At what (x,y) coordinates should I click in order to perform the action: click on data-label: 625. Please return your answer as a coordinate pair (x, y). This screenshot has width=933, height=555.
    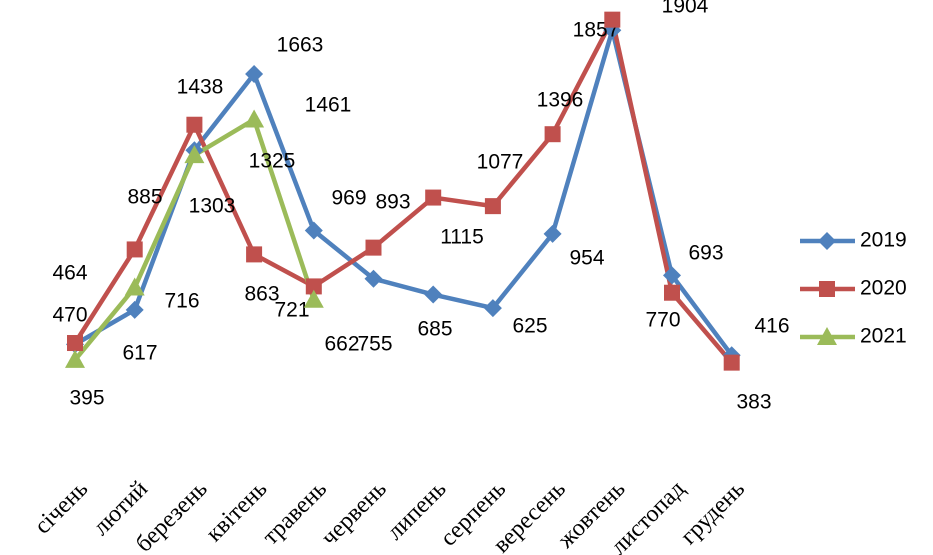
    Looking at the image, I should click on (529, 326).